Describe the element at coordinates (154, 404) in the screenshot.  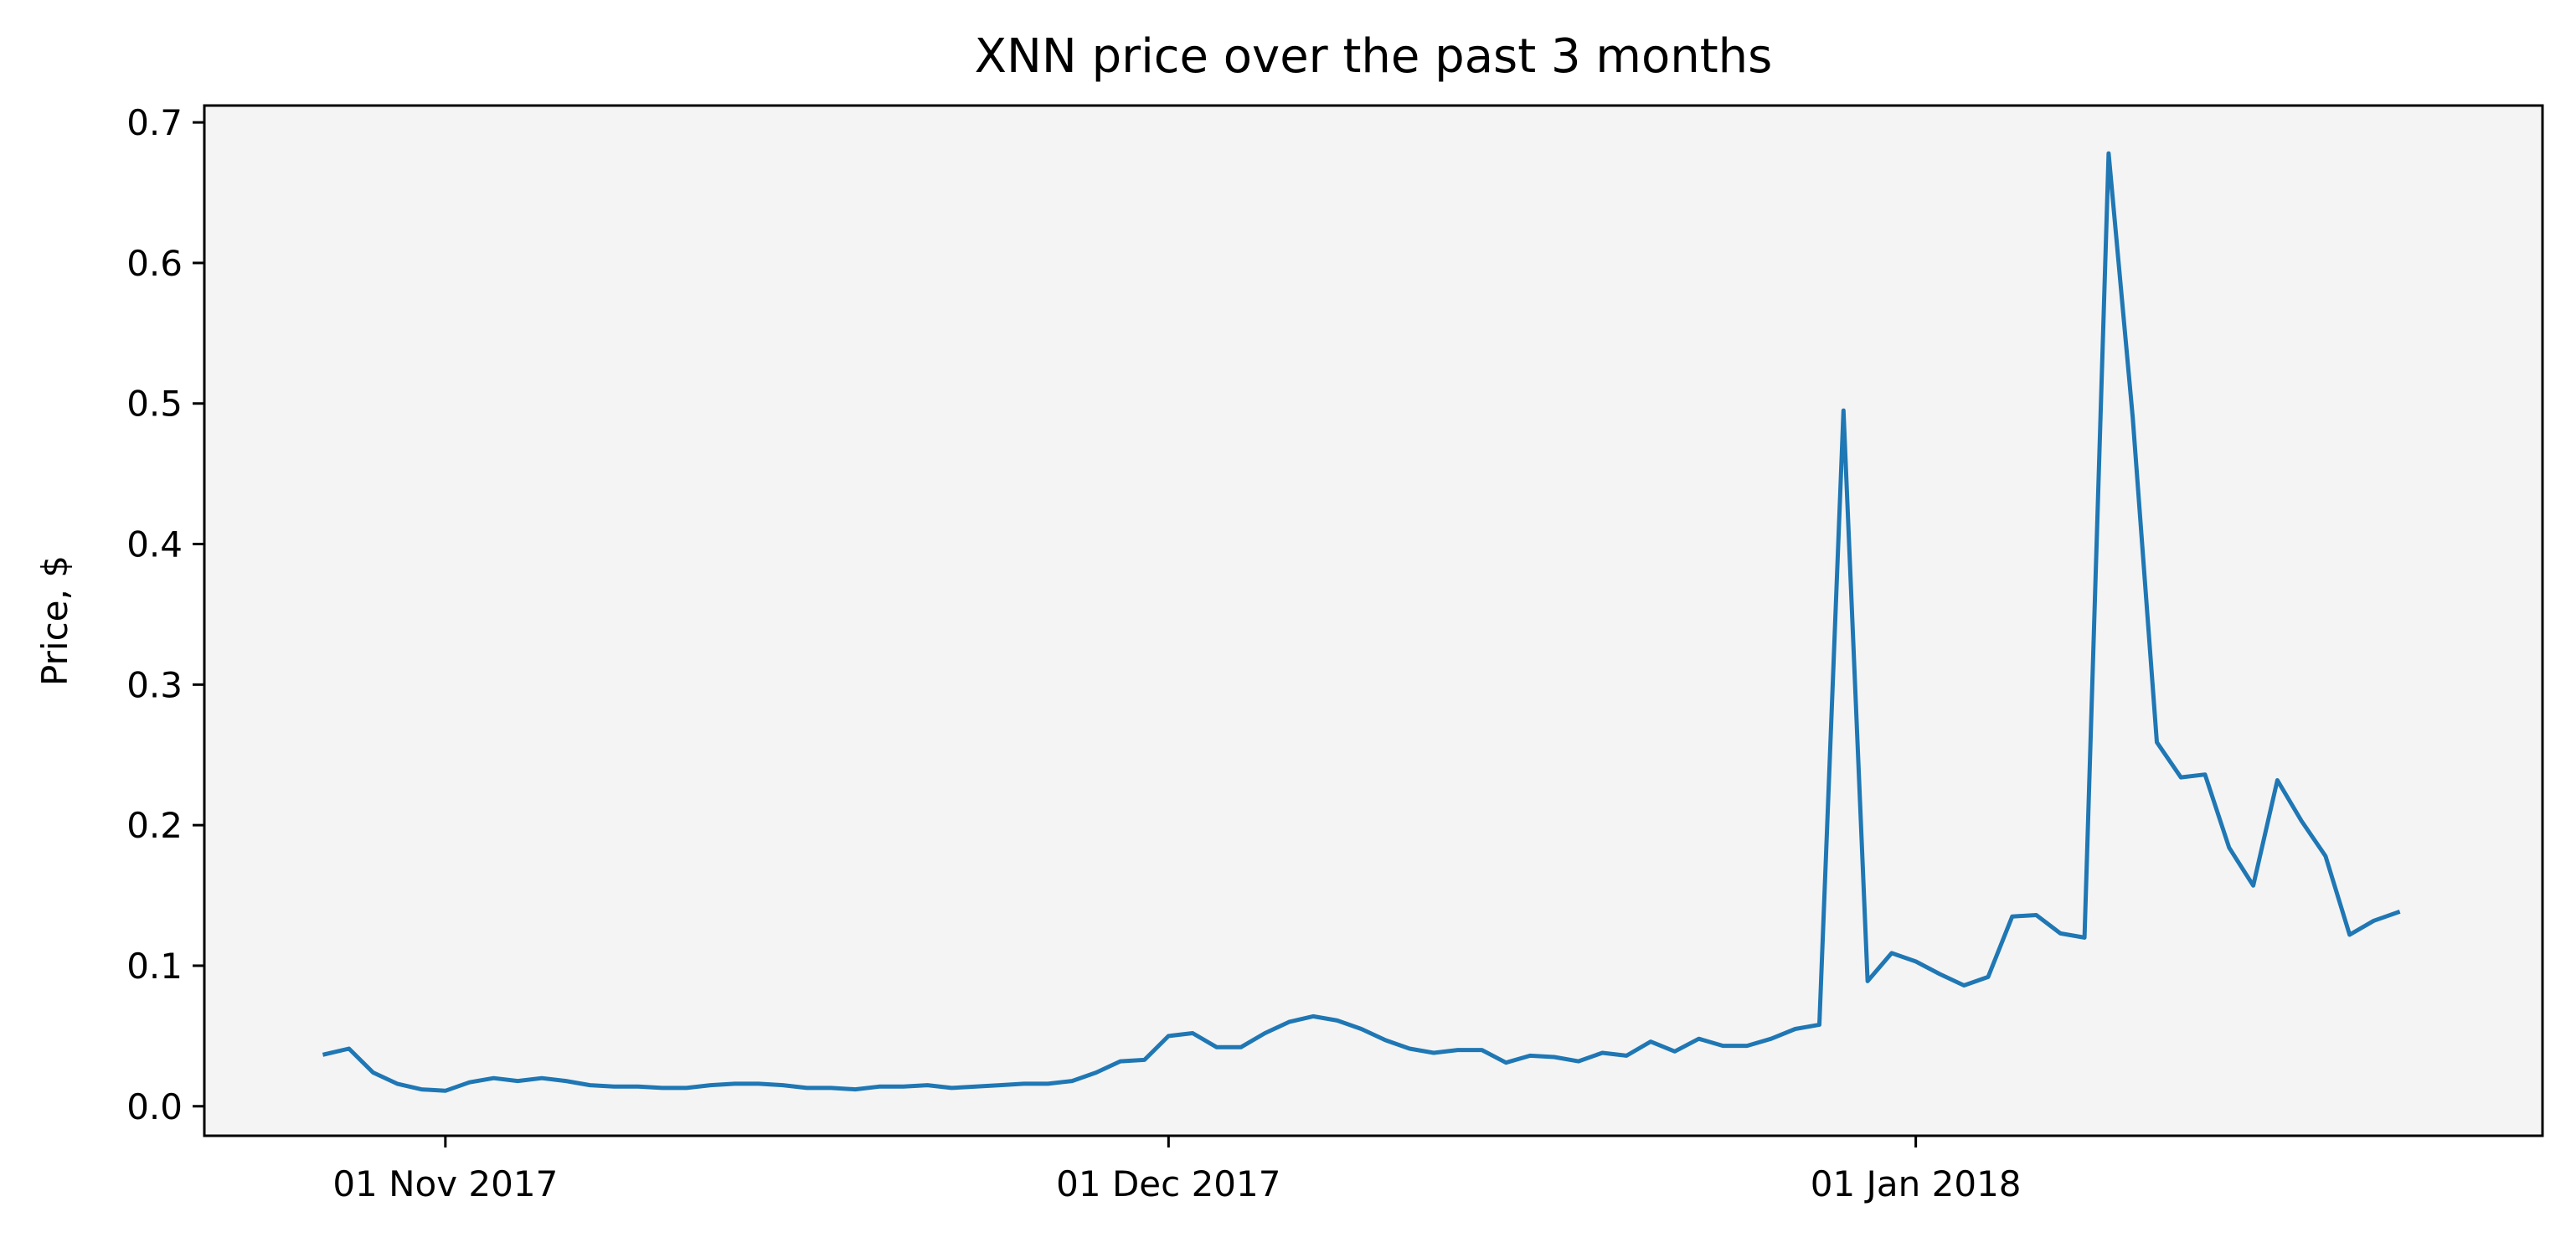
I see `y-tick-label: 0.5` at that location.